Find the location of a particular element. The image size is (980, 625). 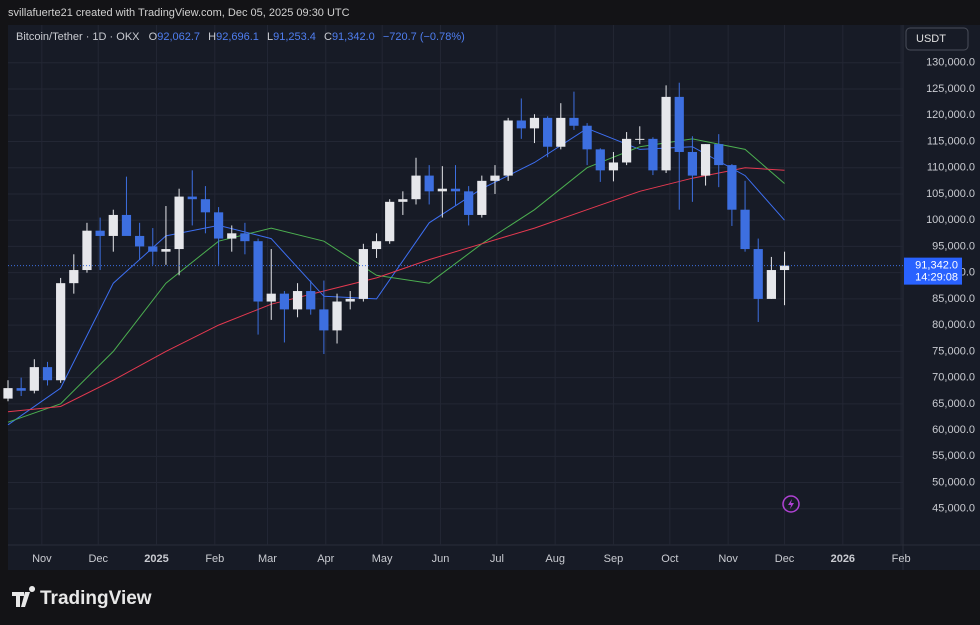

y-tick-label: 115,000.0 is located at coordinates (951, 141).